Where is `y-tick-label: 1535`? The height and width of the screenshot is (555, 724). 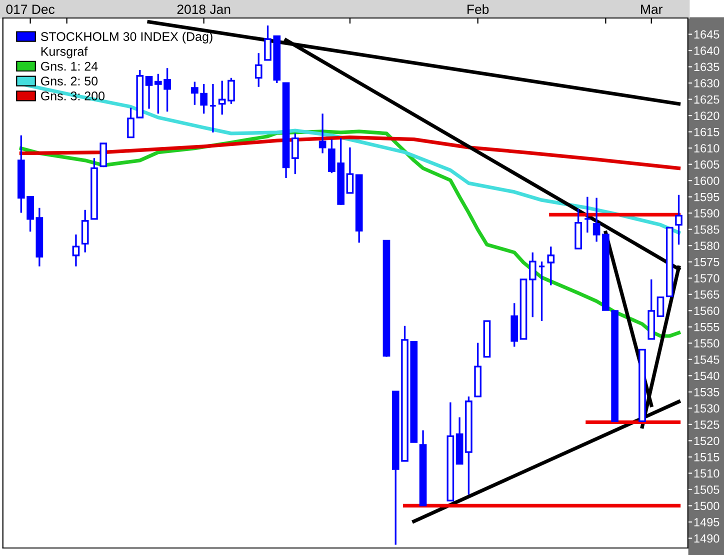
y-tick-label: 1535 is located at coordinates (707, 392).